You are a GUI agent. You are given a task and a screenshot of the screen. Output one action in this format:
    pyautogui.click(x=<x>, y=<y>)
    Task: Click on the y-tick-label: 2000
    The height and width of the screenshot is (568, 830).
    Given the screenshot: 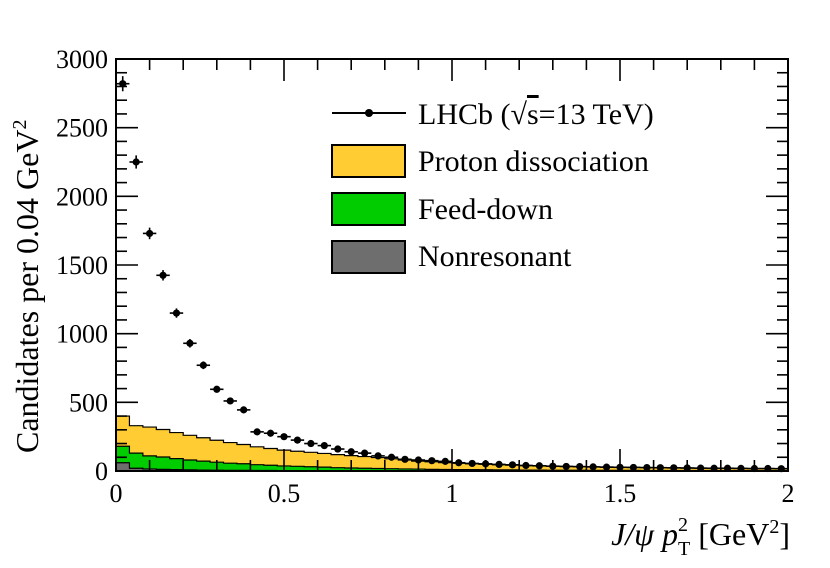 What is the action you would take?
    pyautogui.click(x=82, y=196)
    